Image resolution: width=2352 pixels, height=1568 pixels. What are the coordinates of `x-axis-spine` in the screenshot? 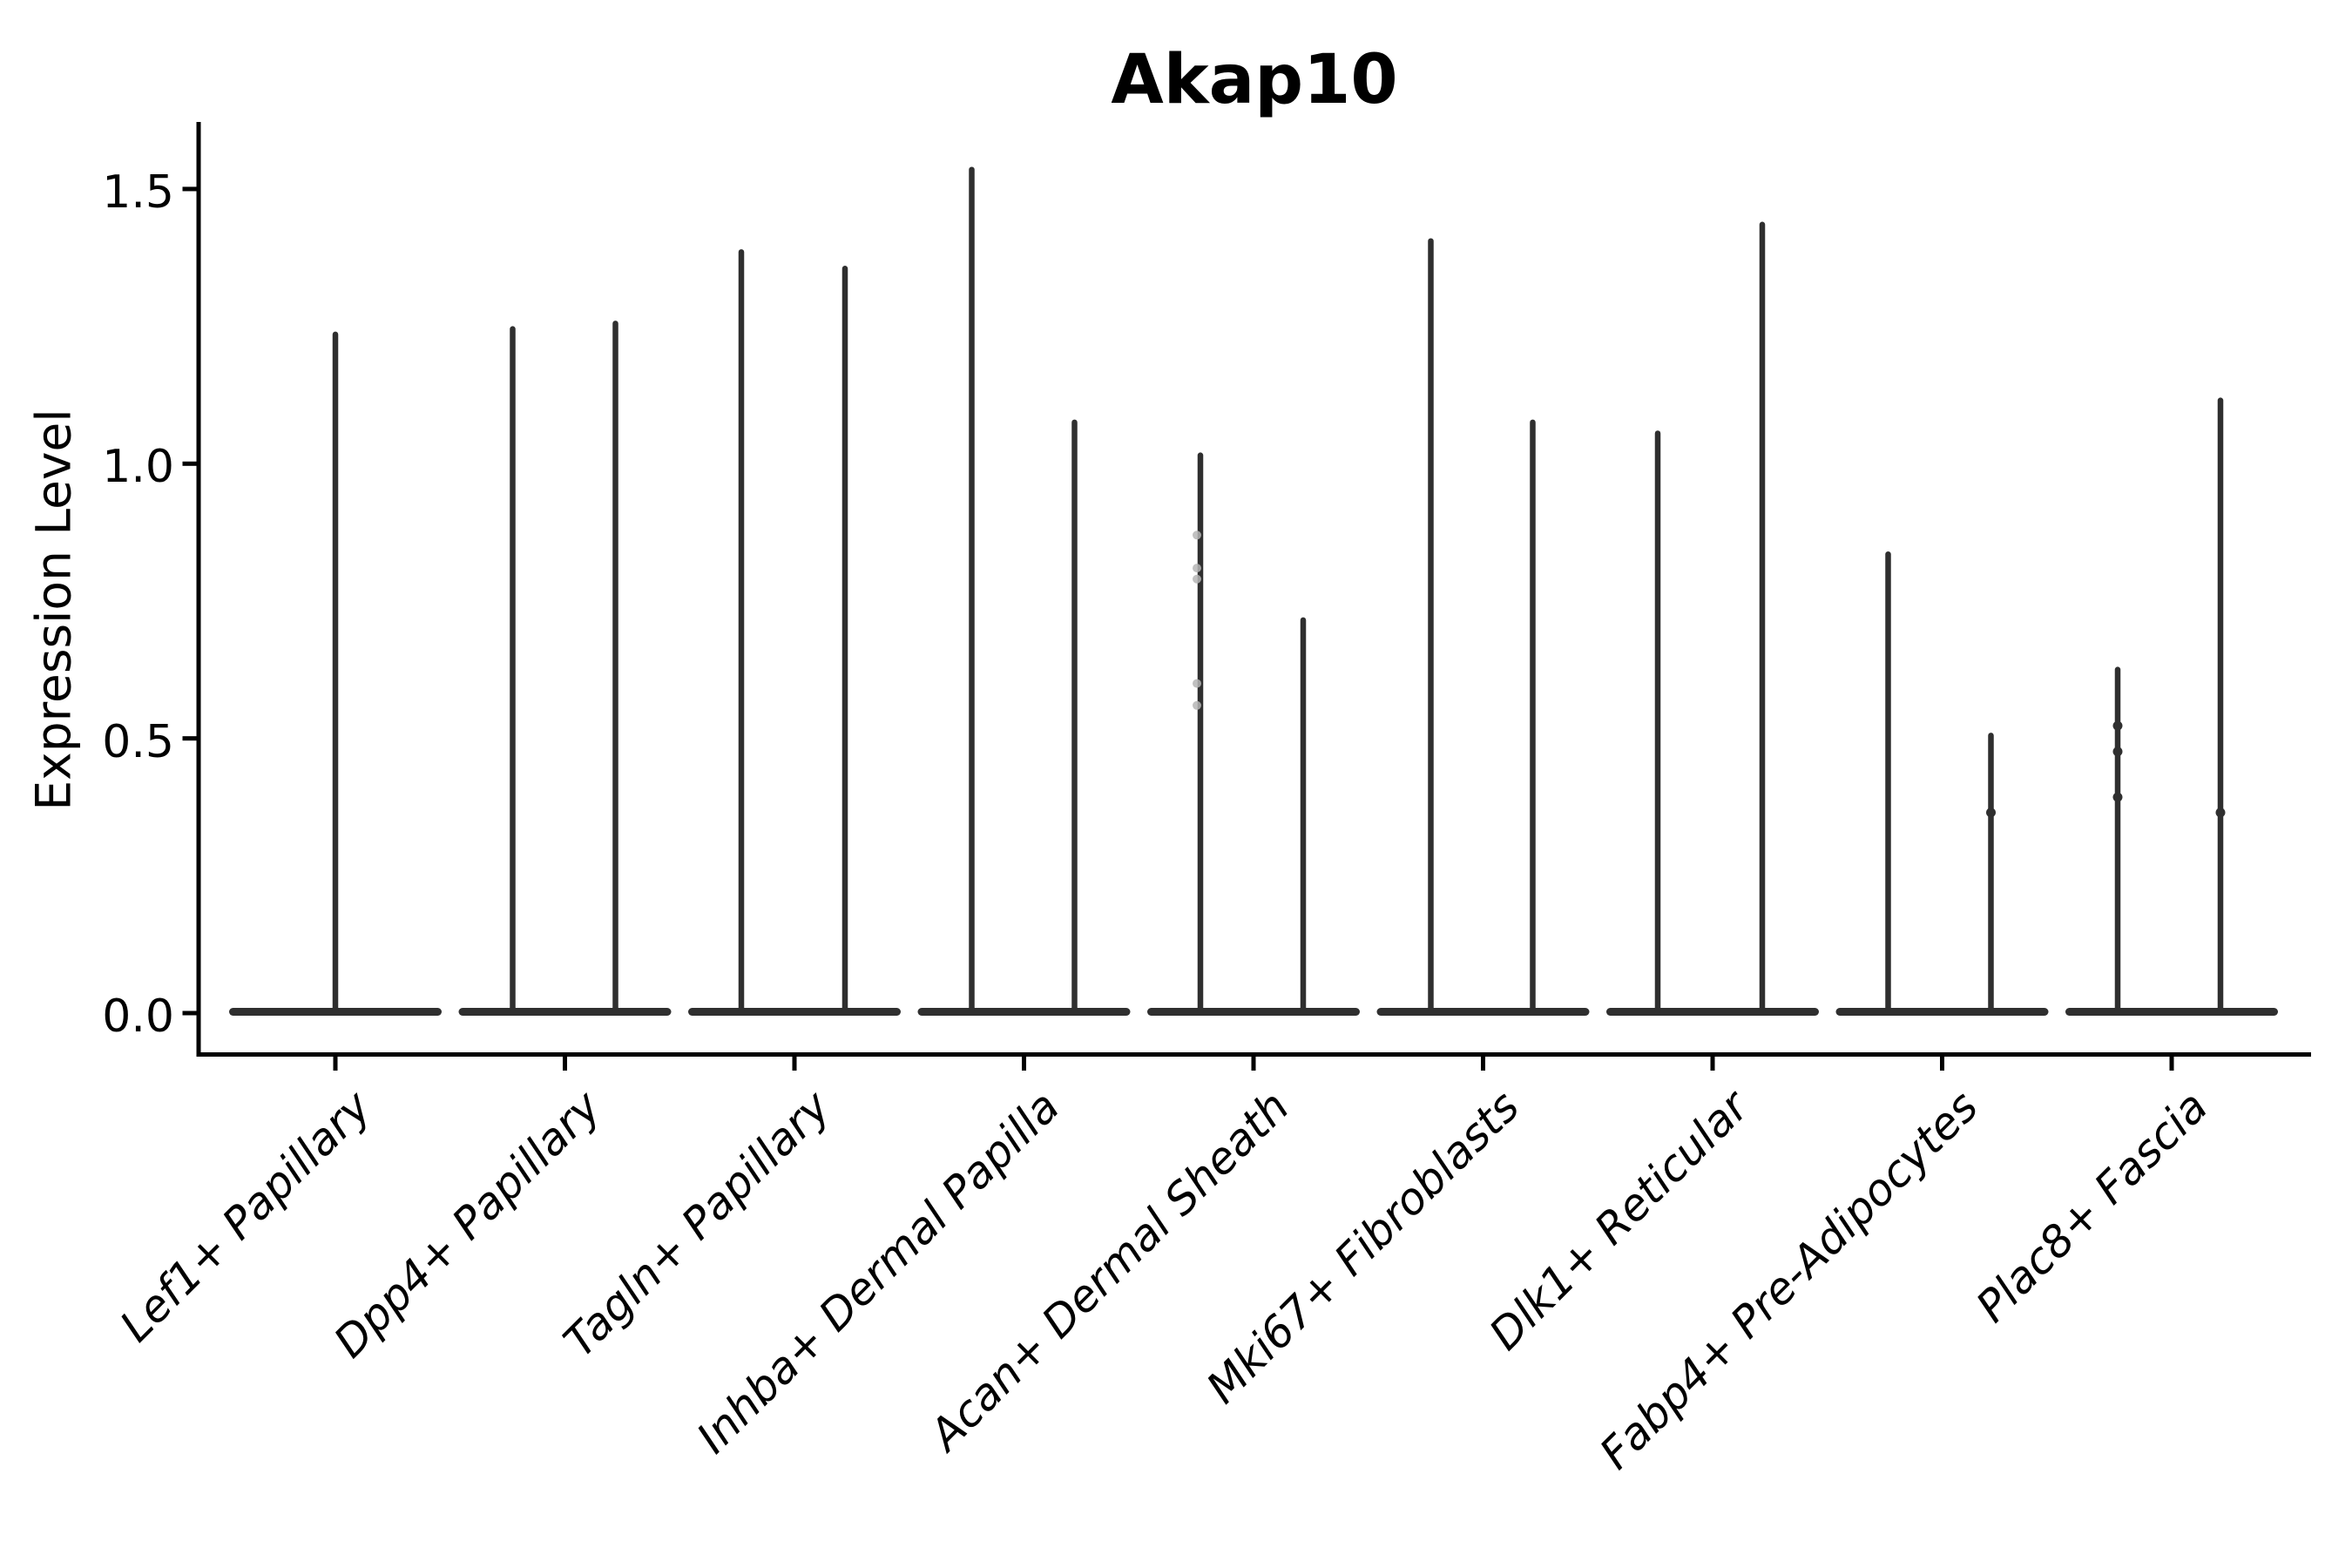 It's located at (1253, 1054).